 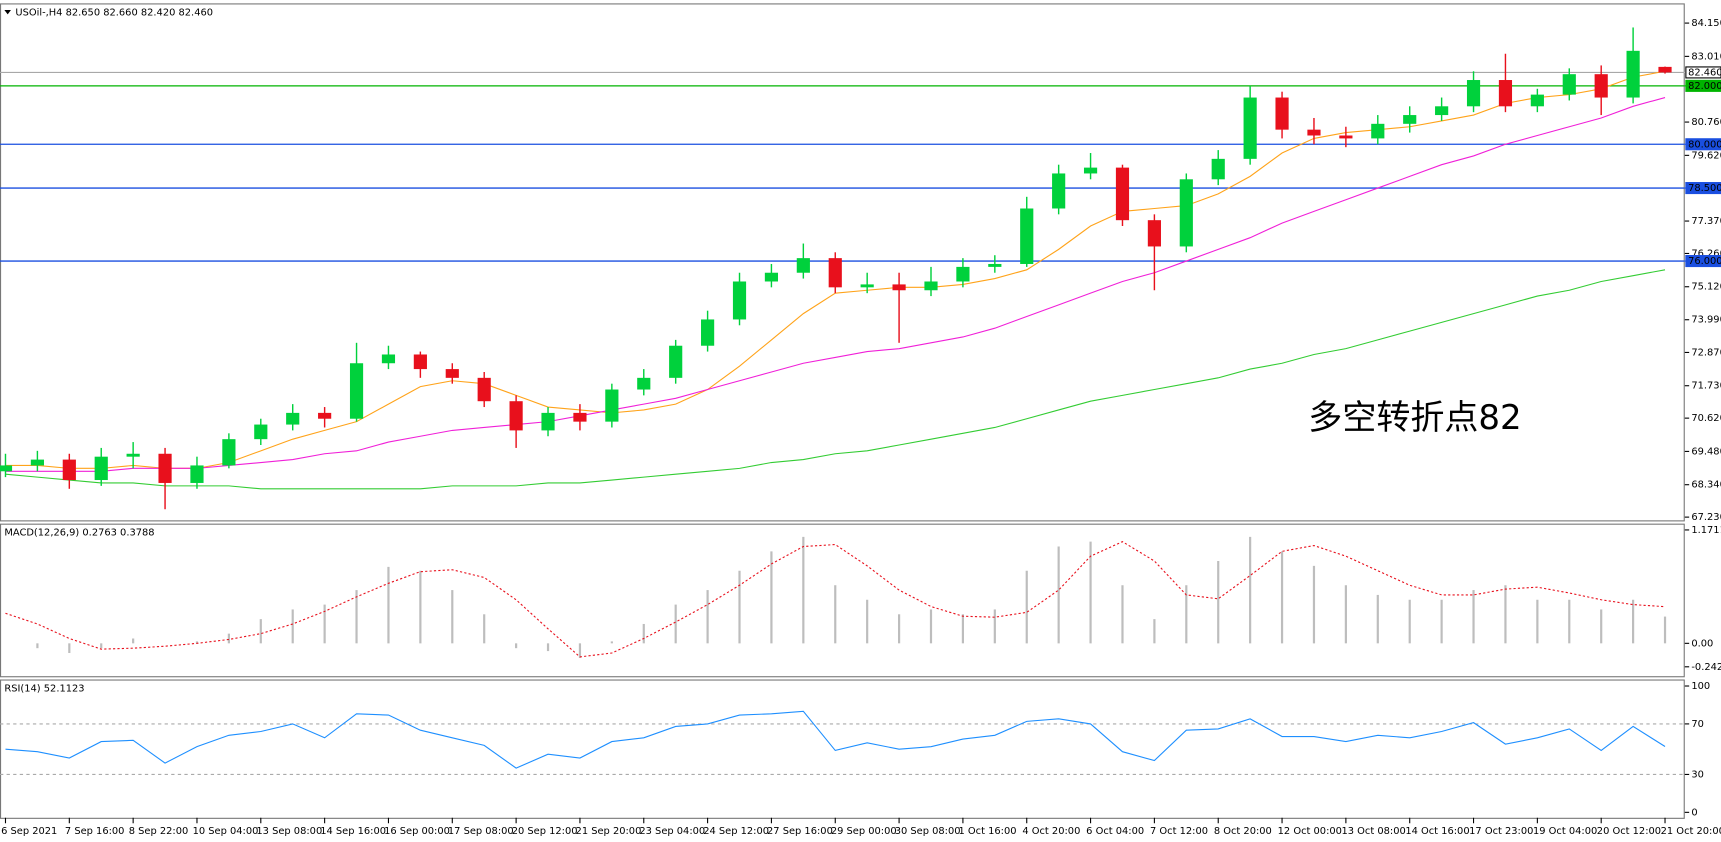 I want to click on y-tick-label: 71.730, so click(x=1706, y=386).